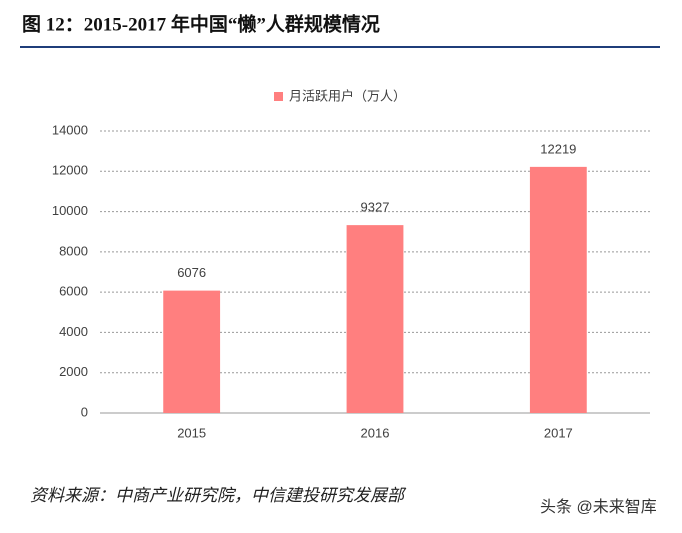 The image size is (682, 533). What do you see at coordinates (70, 170) in the screenshot?
I see `y-tick-label: 12000` at bounding box center [70, 170].